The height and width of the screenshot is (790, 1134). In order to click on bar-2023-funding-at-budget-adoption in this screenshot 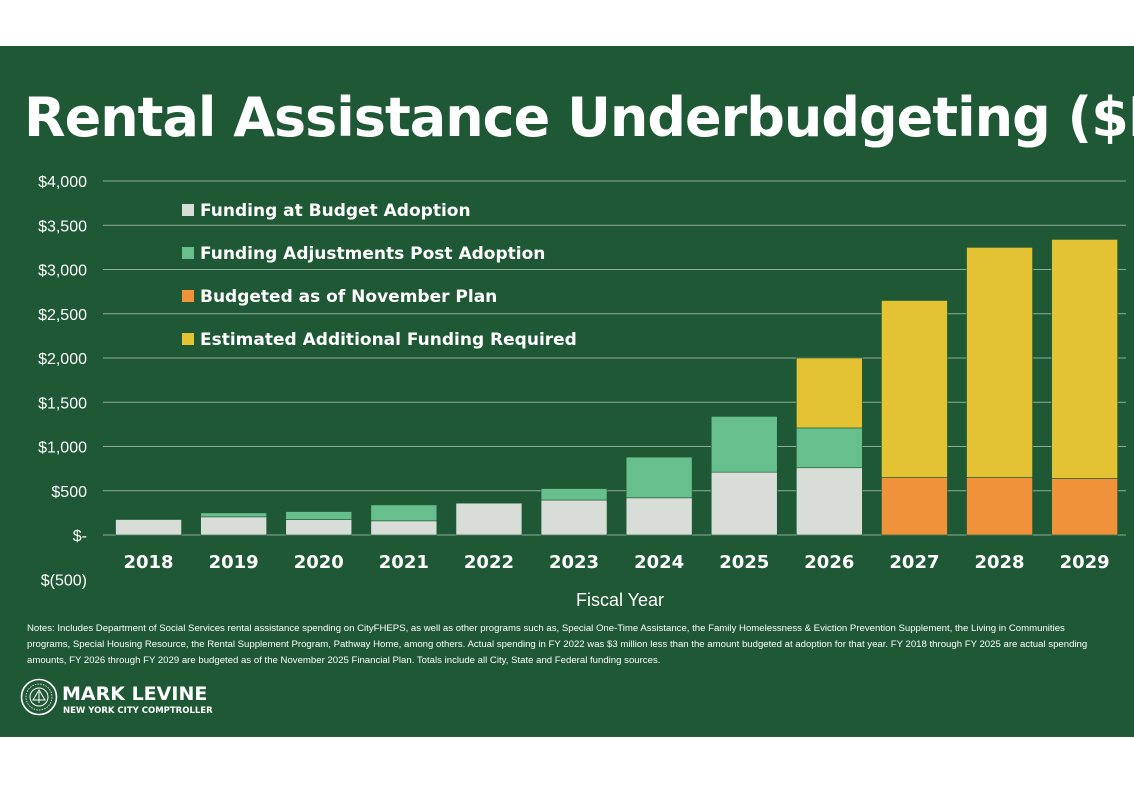, I will do `click(574, 517)`.